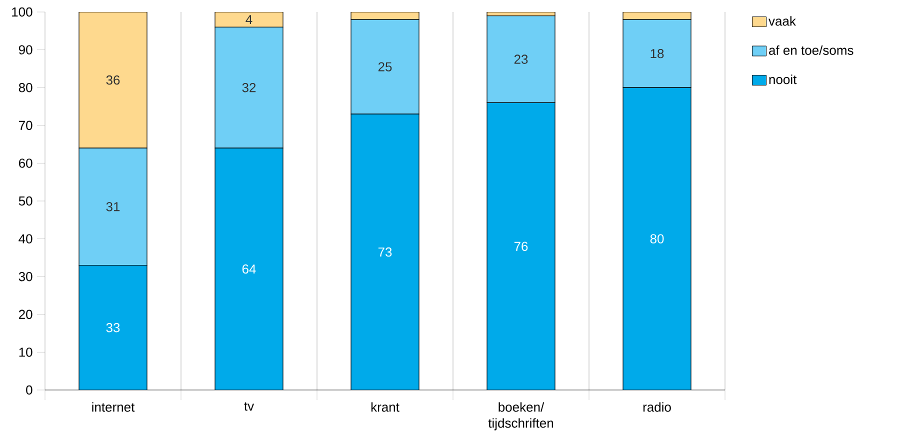 This screenshot has height=446, width=903. What do you see at coordinates (29, 390) in the screenshot?
I see `y-tick-label: 0` at bounding box center [29, 390].